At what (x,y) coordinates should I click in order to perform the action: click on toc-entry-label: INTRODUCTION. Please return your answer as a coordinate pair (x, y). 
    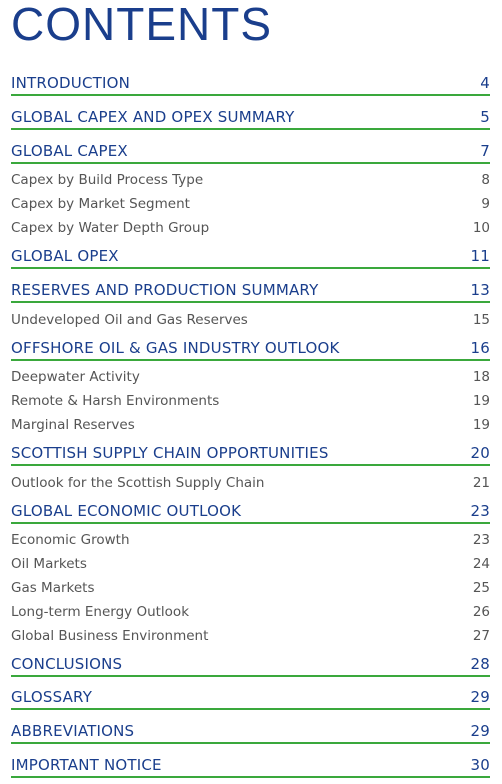
    Looking at the image, I should click on (71, 83).